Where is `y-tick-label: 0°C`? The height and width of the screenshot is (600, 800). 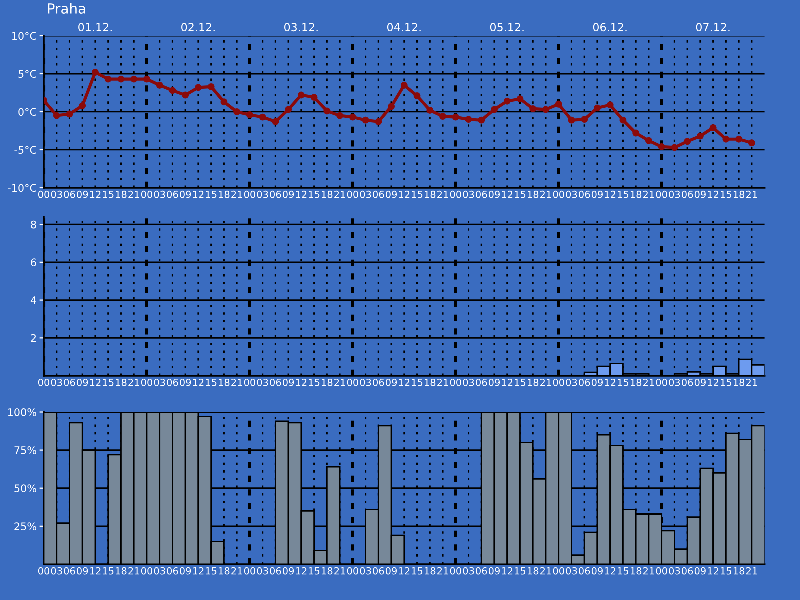
y-tick-label: 0°C is located at coordinates (27, 112).